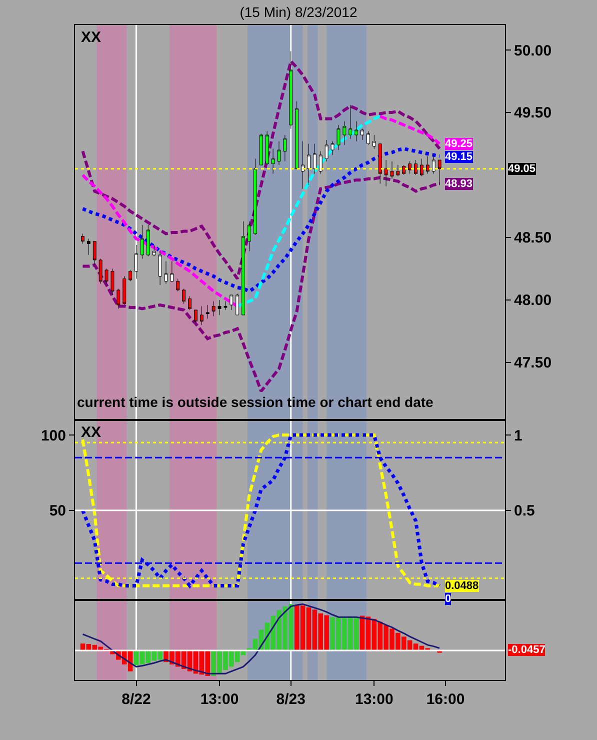 Image resolution: width=597 pixels, height=740 pixels. What do you see at coordinates (459, 144) in the screenshot?
I see `data-label: 49.25` at bounding box center [459, 144].